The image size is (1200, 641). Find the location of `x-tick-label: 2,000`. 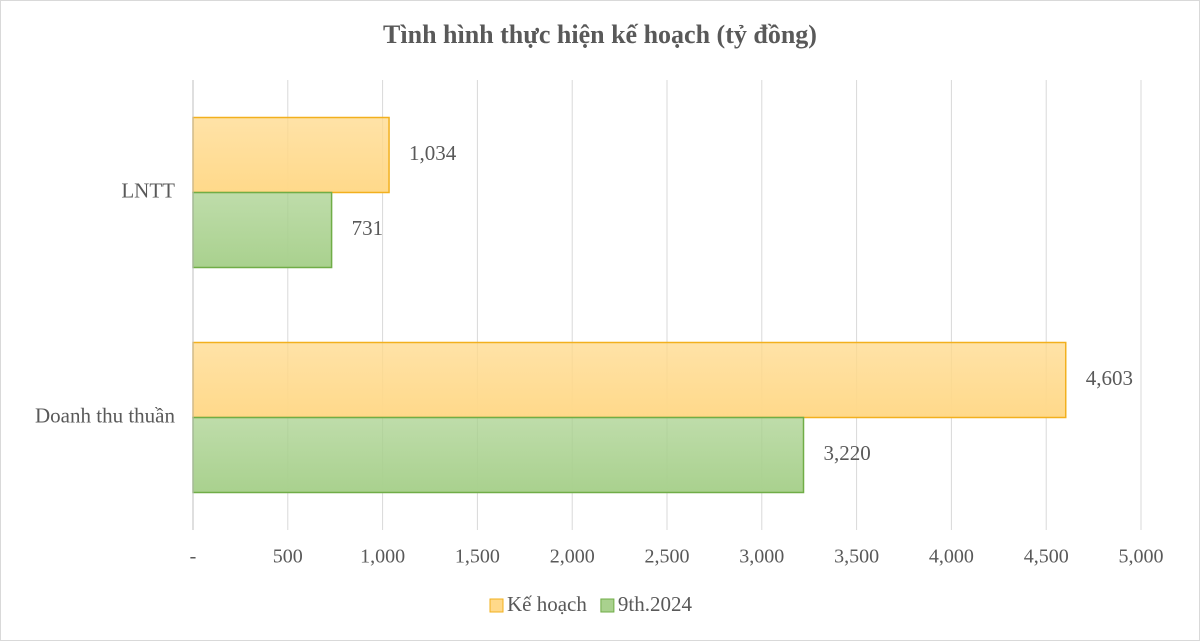

x-tick-label: 2,000 is located at coordinates (572, 557).